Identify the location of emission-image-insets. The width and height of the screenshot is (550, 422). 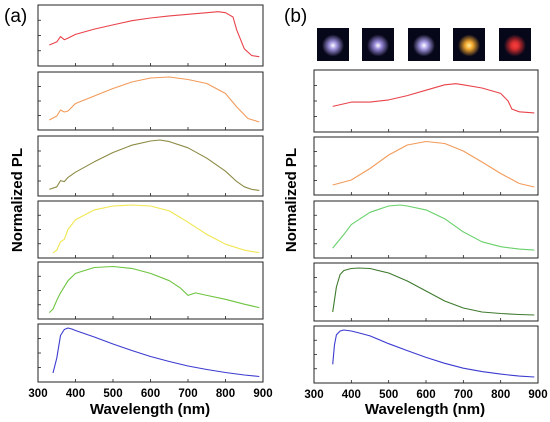
(424, 44).